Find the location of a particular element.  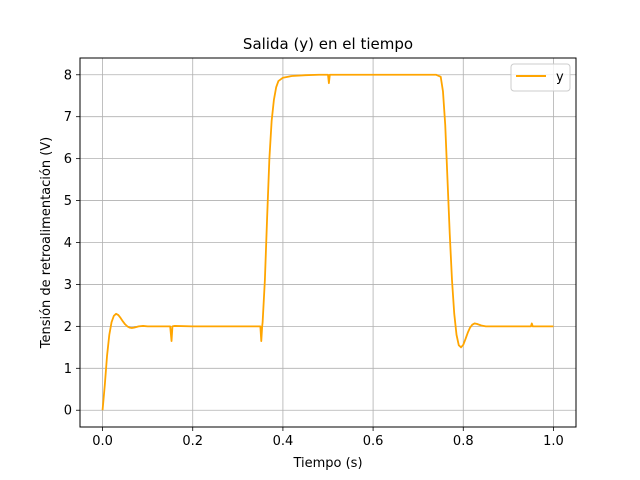

y-tick-label: 4 is located at coordinates (68, 243).